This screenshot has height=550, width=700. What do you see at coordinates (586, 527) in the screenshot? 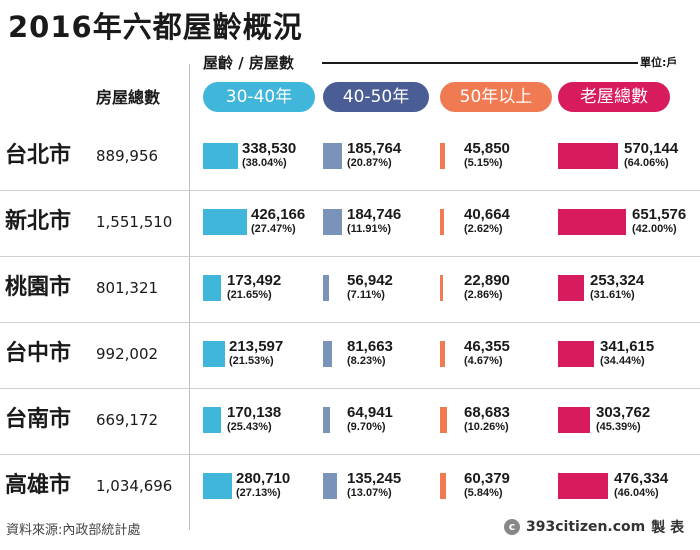
I see `credit-site: 393citizen.com` at bounding box center [586, 527].